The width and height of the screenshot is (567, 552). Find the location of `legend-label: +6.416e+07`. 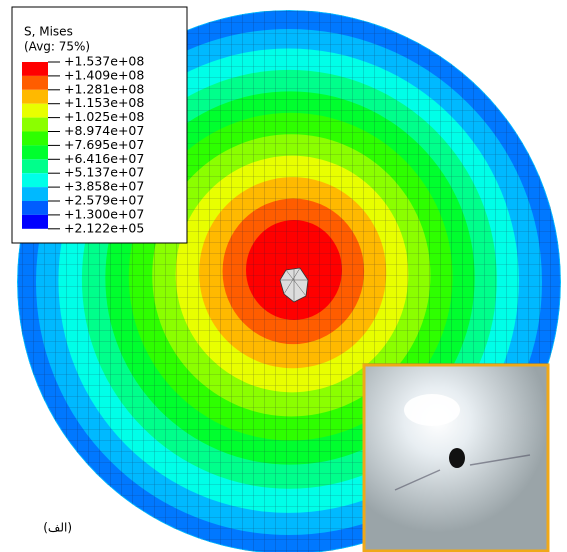

legend-label: +6.416e+07 is located at coordinates (104, 158).